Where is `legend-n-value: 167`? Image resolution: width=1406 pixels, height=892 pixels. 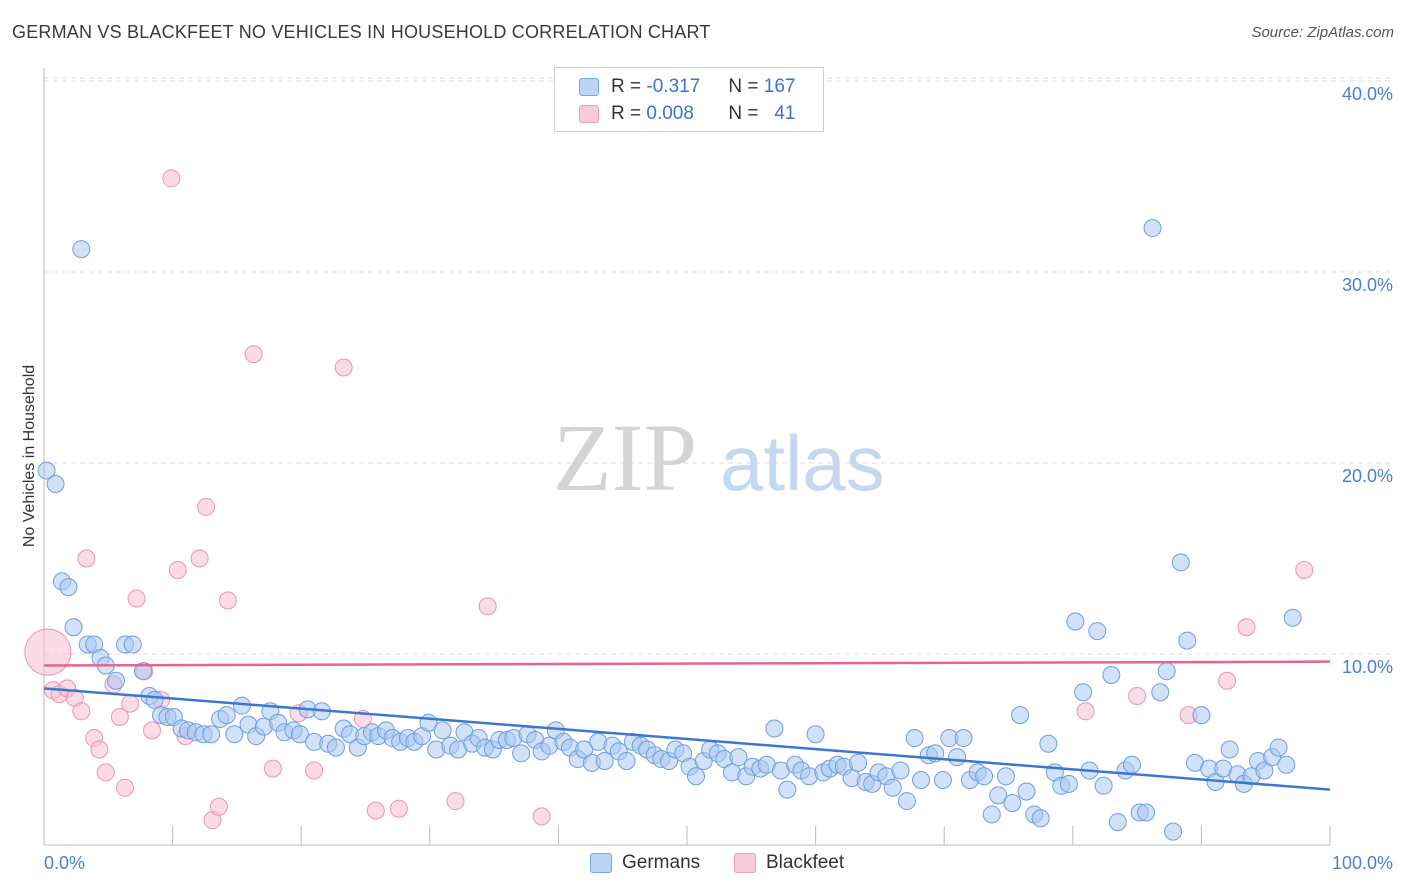
legend-n-value: 167 is located at coordinates (779, 86).